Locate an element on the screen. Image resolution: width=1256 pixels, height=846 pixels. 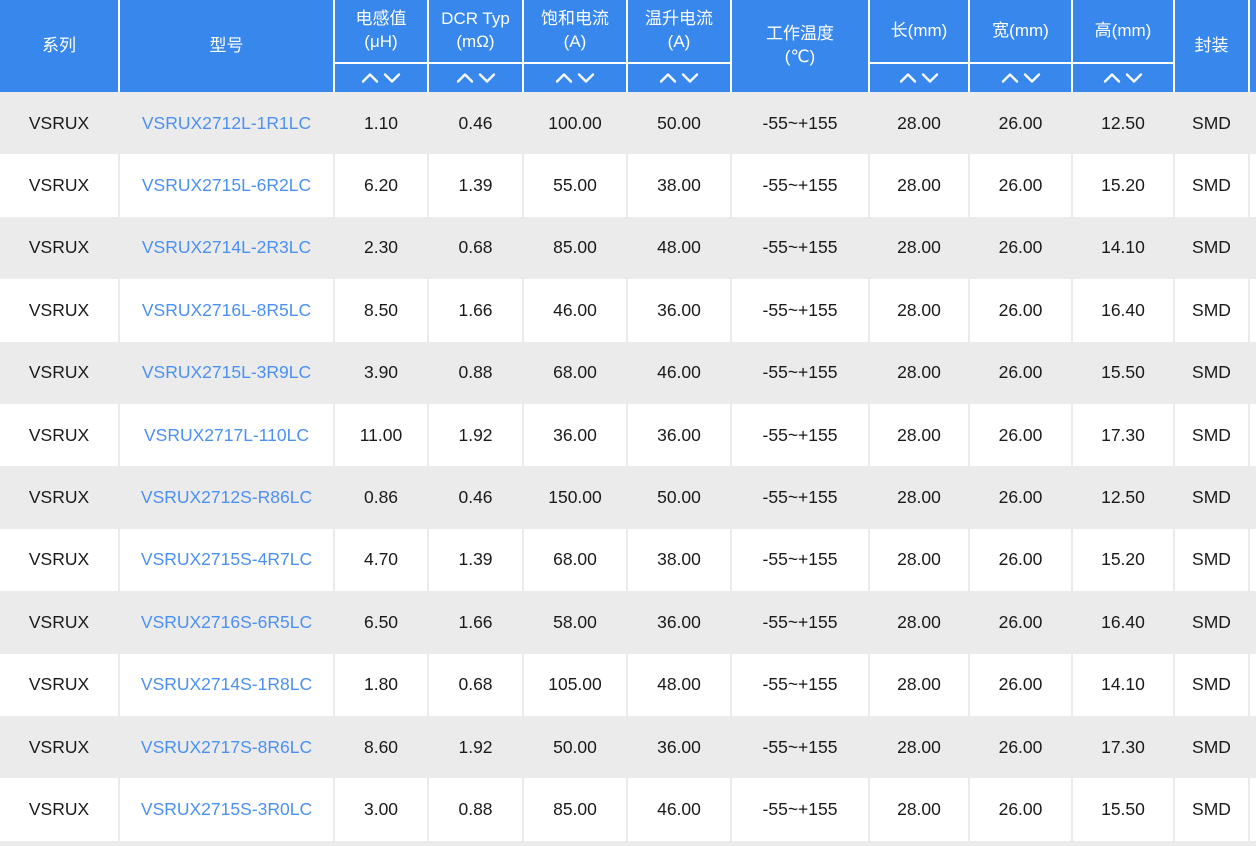
cell-value: 16.40 is located at coordinates (1123, 309).